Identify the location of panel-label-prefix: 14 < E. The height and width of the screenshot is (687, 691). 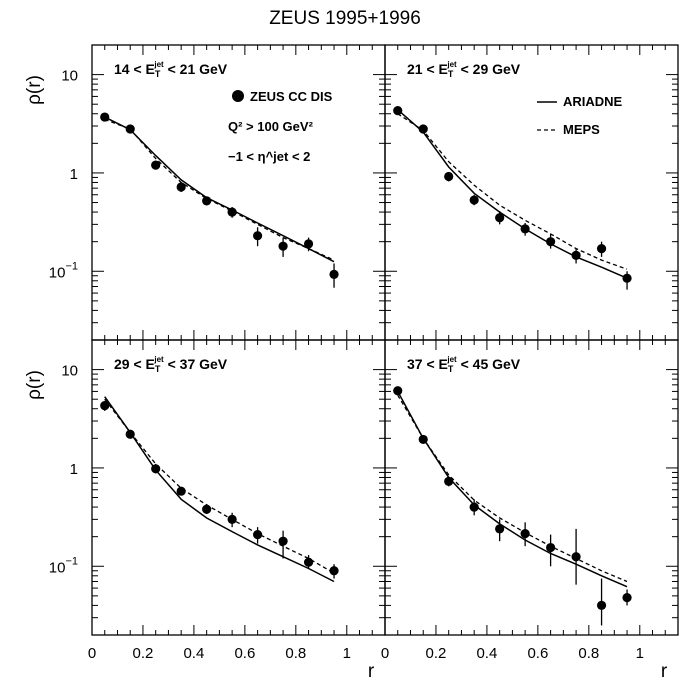
(134, 69).